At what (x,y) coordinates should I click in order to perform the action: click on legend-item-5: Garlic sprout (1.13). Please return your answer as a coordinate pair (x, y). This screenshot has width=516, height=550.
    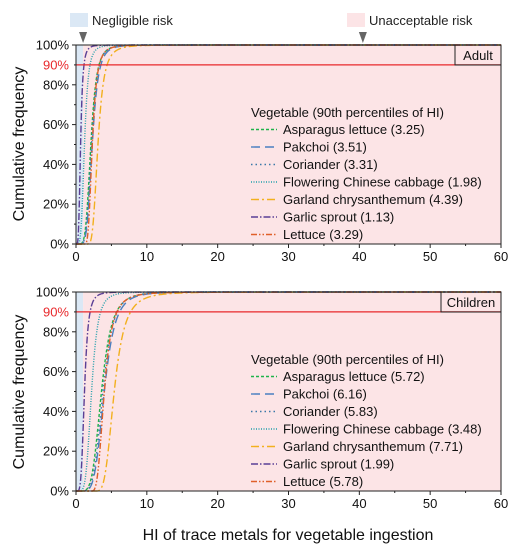
    Looking at the image, I should click on (338, 217).